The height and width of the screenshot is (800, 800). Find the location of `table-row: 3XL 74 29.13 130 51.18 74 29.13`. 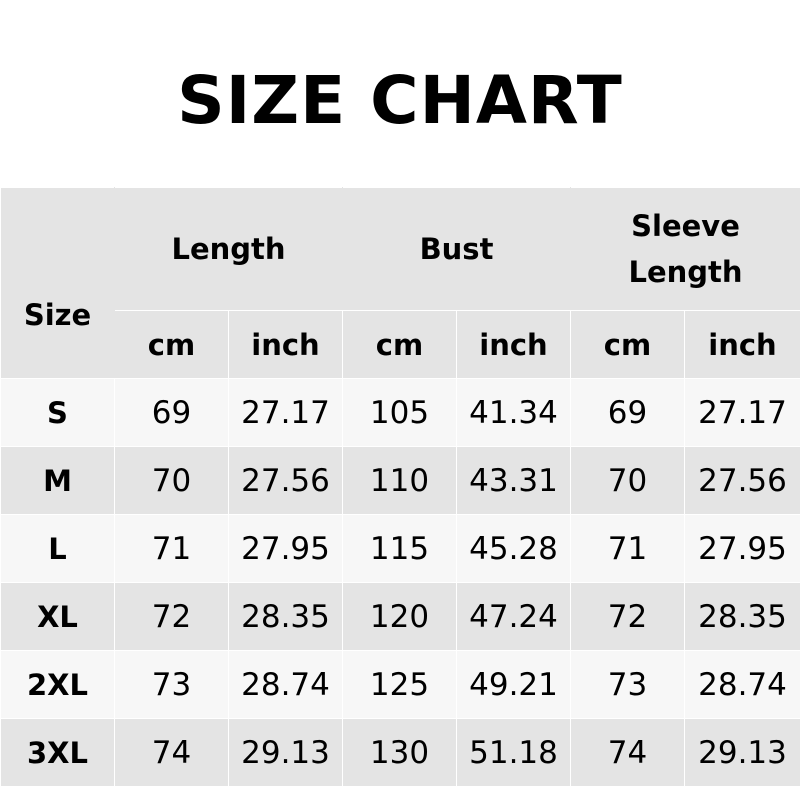

table-row: 3XL 74 29.13 130 51.18 74 29.13 is located at coordinates (400, 752).